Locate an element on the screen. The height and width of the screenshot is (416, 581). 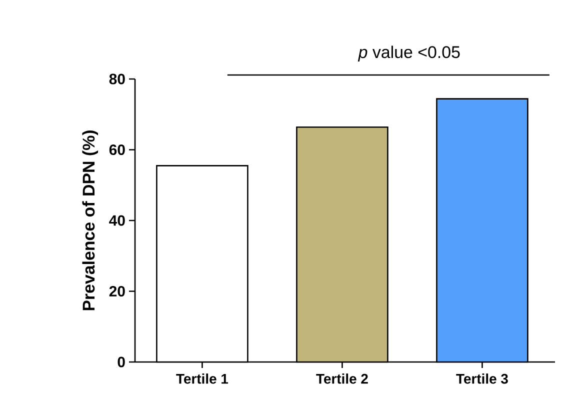
y-tick-label: 40 is located at coordinates (117, 220).